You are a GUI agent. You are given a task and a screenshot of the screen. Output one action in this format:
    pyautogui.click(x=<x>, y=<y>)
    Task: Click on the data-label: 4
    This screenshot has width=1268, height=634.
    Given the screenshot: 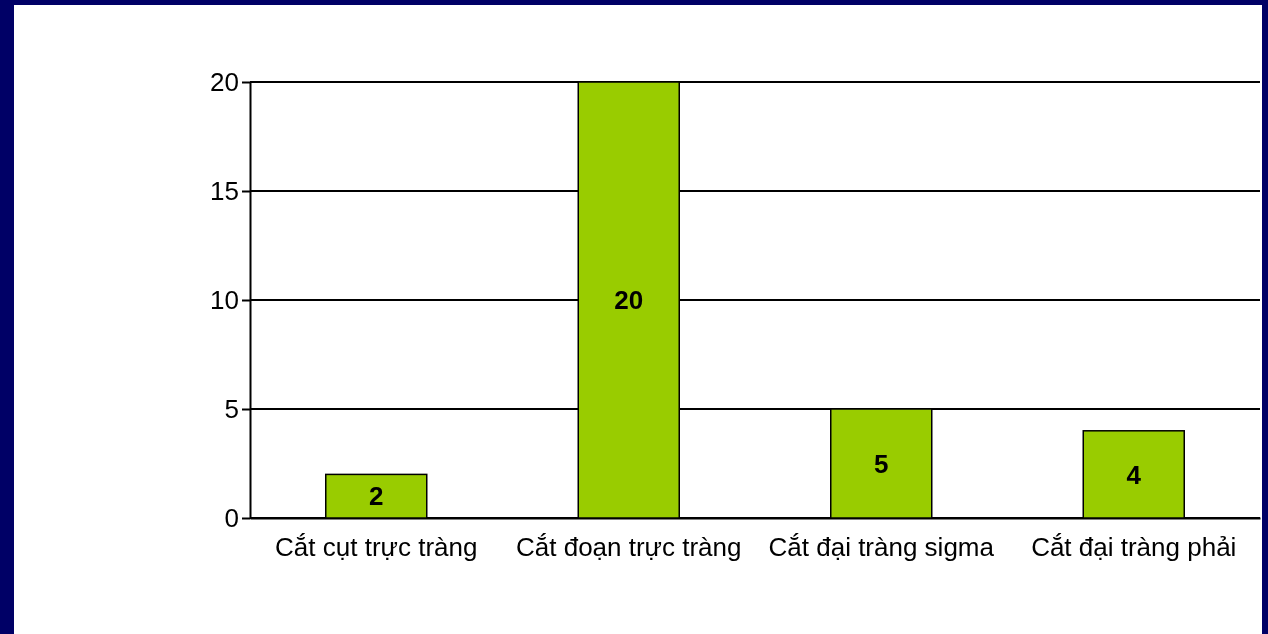 What is the action you would take?
    pyautogui.click(x=1134, y=474)
    